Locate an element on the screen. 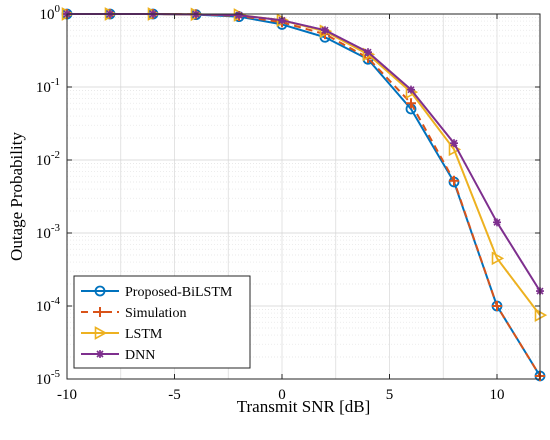 This screenshot has height=440, width=550. legend-entry: LSTM is located at coordinates (122, 334).